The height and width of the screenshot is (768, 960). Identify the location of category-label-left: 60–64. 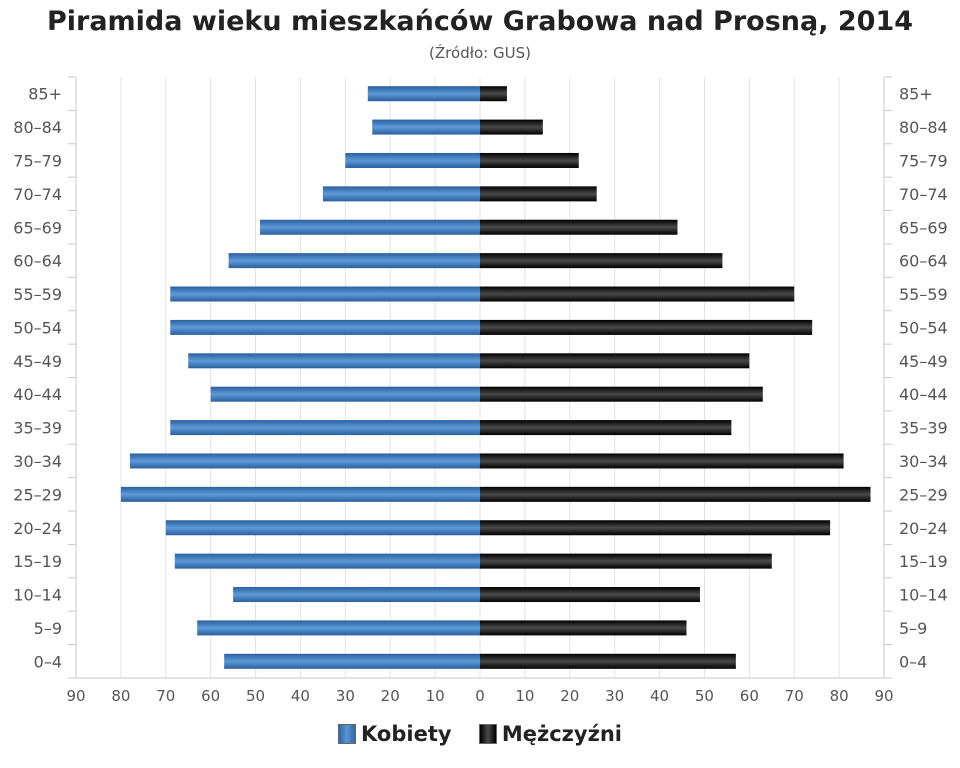
(37, 261).